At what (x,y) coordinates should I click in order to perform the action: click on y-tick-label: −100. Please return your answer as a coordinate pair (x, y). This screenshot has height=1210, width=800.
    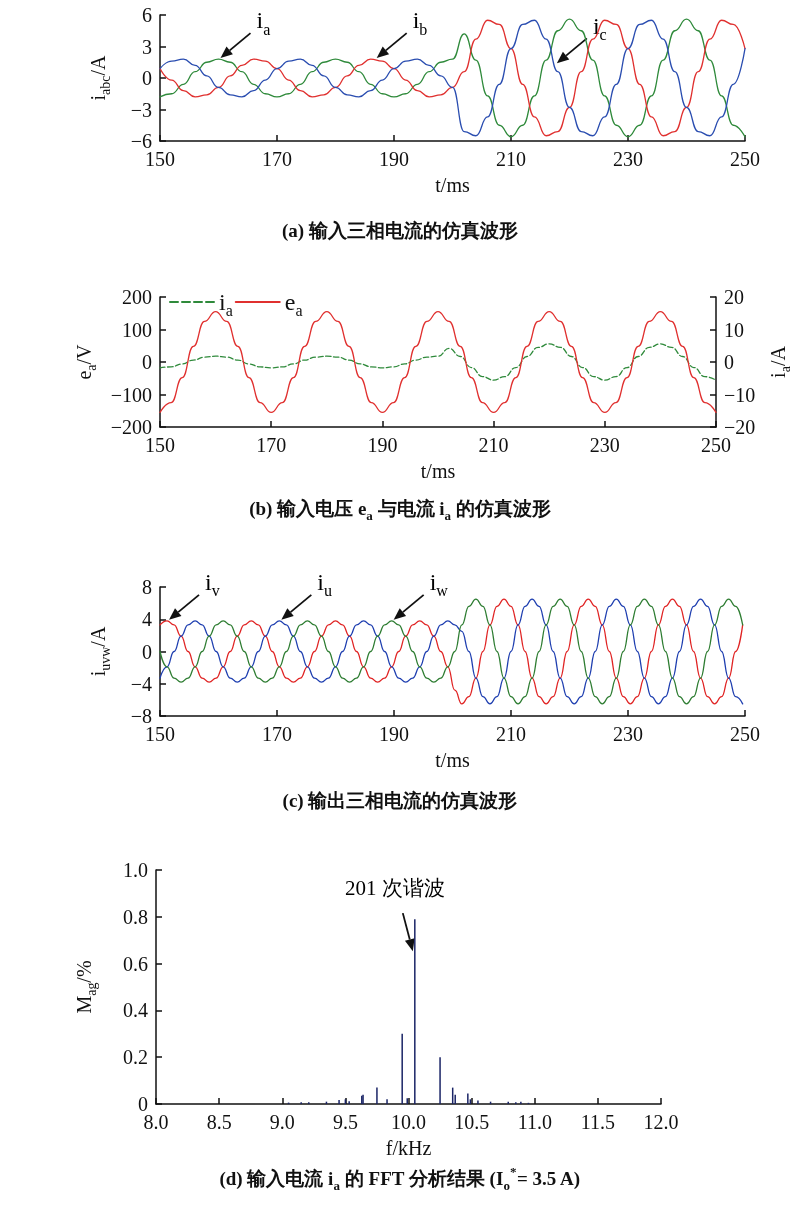
    Looking at the image, I should click on (131, 394).